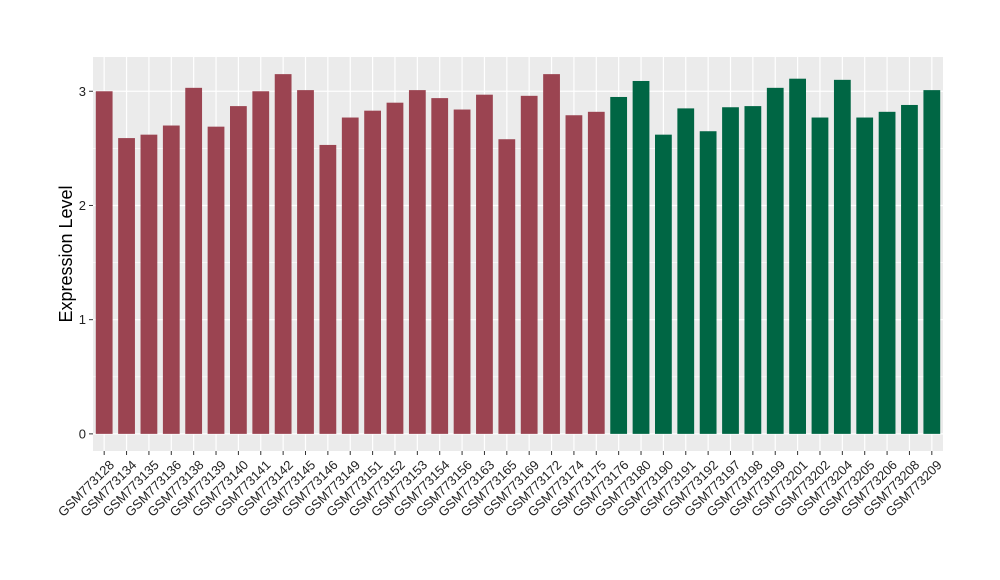 This screenshot has width=1000, height=580. I want to click on bar-GSM773152, so click(395, 268).